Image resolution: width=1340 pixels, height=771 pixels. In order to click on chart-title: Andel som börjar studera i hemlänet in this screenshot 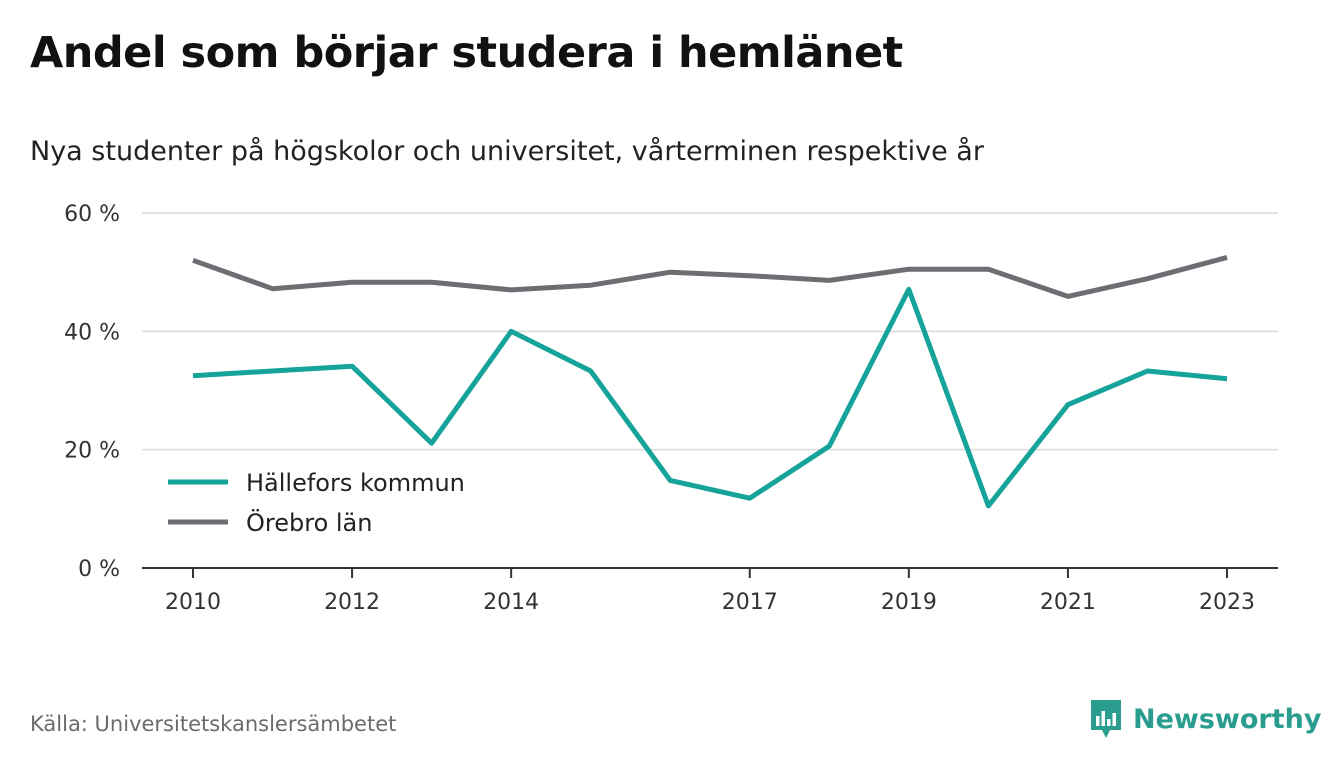, I will do `click(466, 53)`.